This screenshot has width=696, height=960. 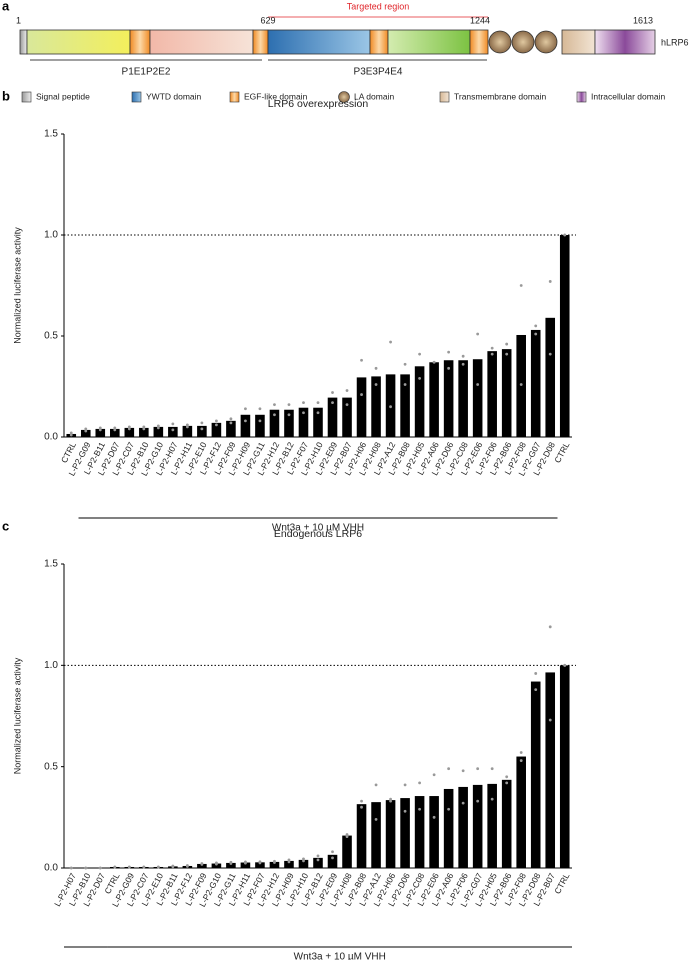 What do you see at coordinates (523, 42) in the screenshot?
I see `la-domain` at bounding box center [523, 42].